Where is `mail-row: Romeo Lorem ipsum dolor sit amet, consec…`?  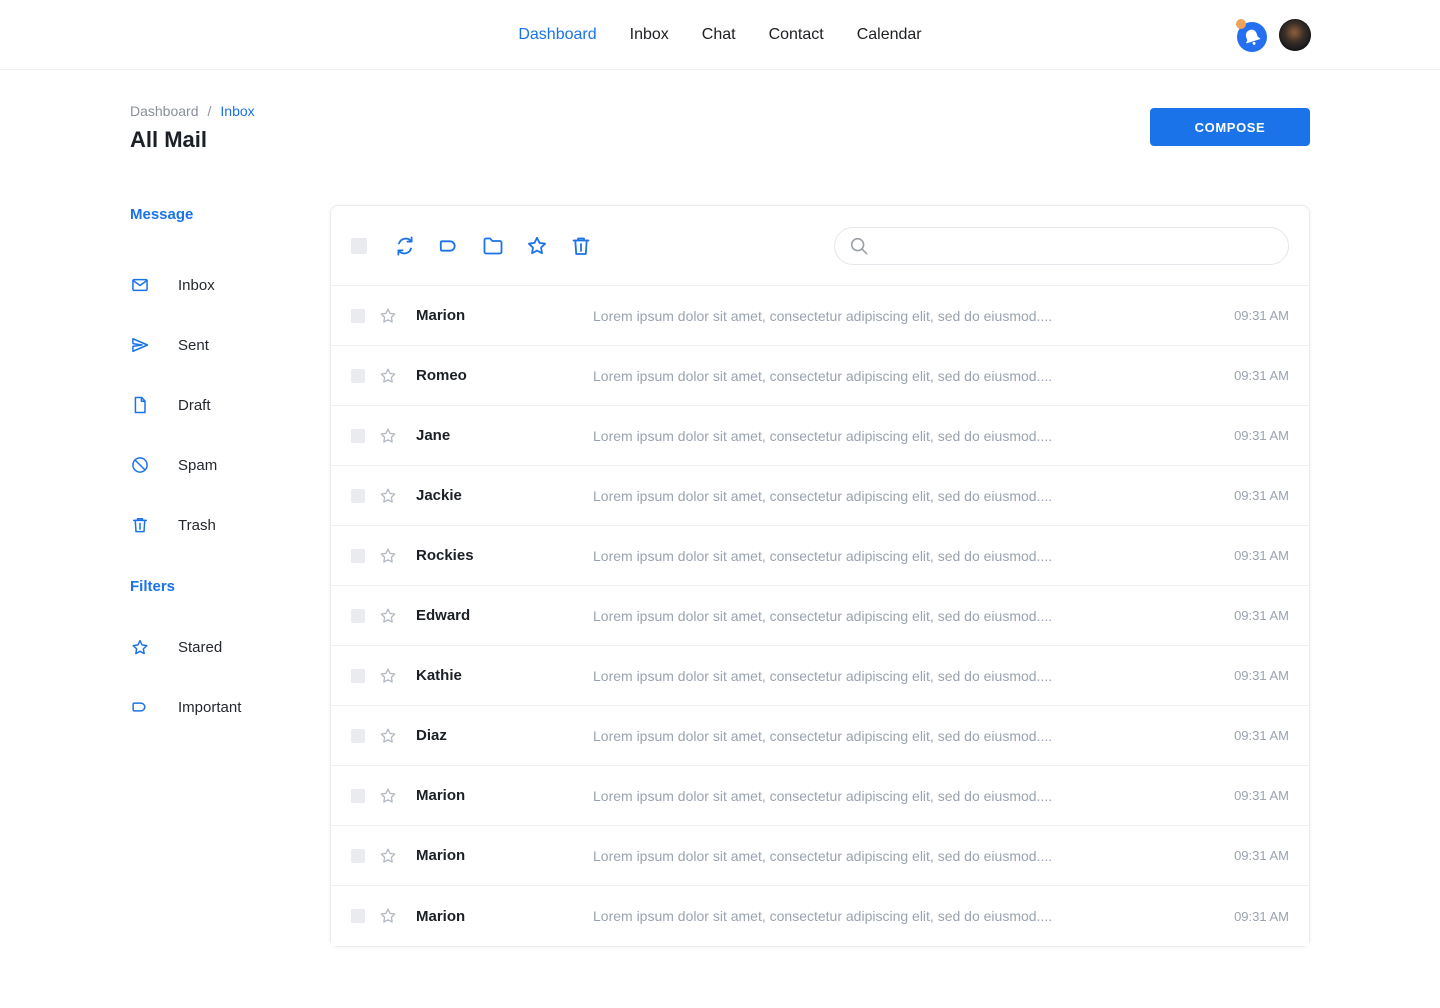
mail-row: Romeo Lorem ipsum dolor sit amet, consec… is located at coordinates (820, 376).